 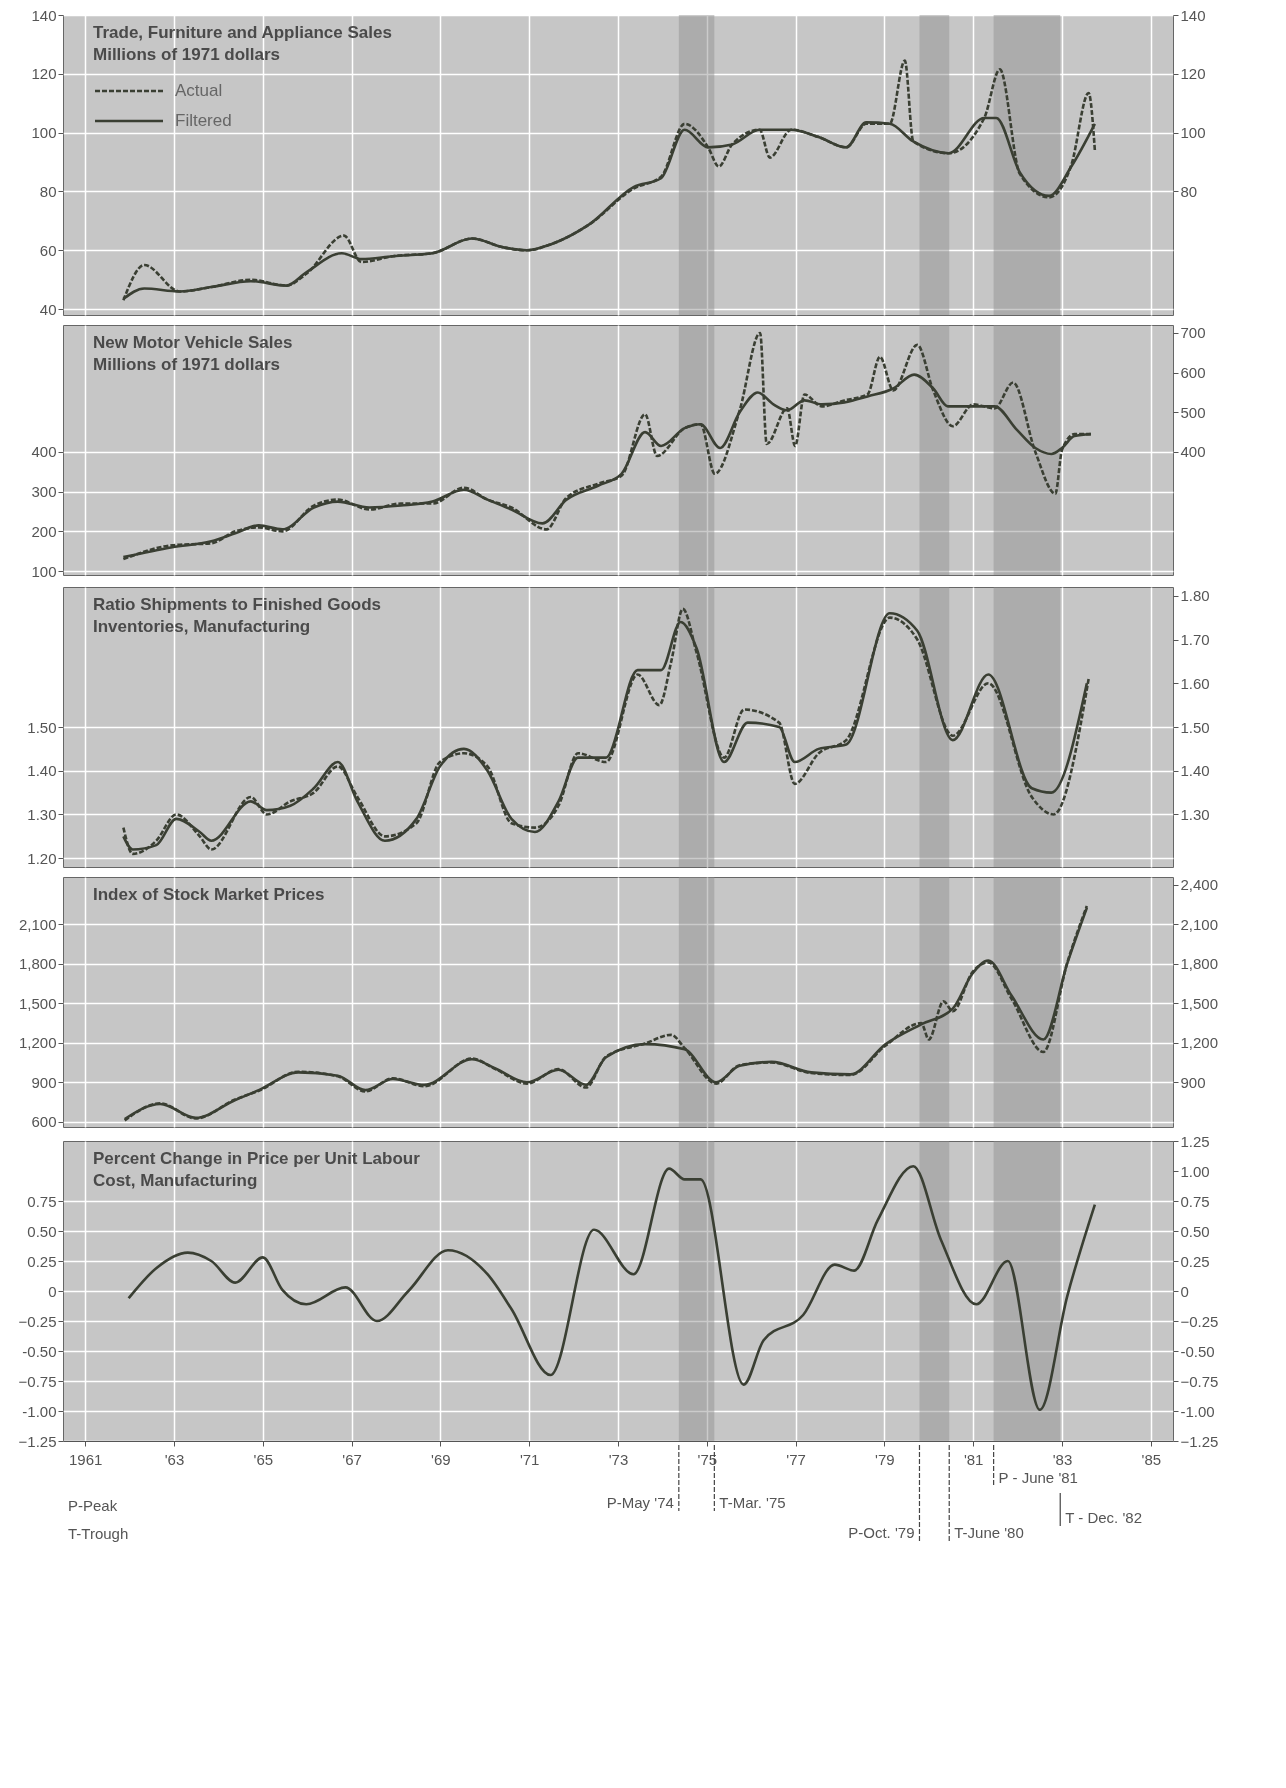 I want to click on x-tick-label: '71, so click(x=529, y=1459).